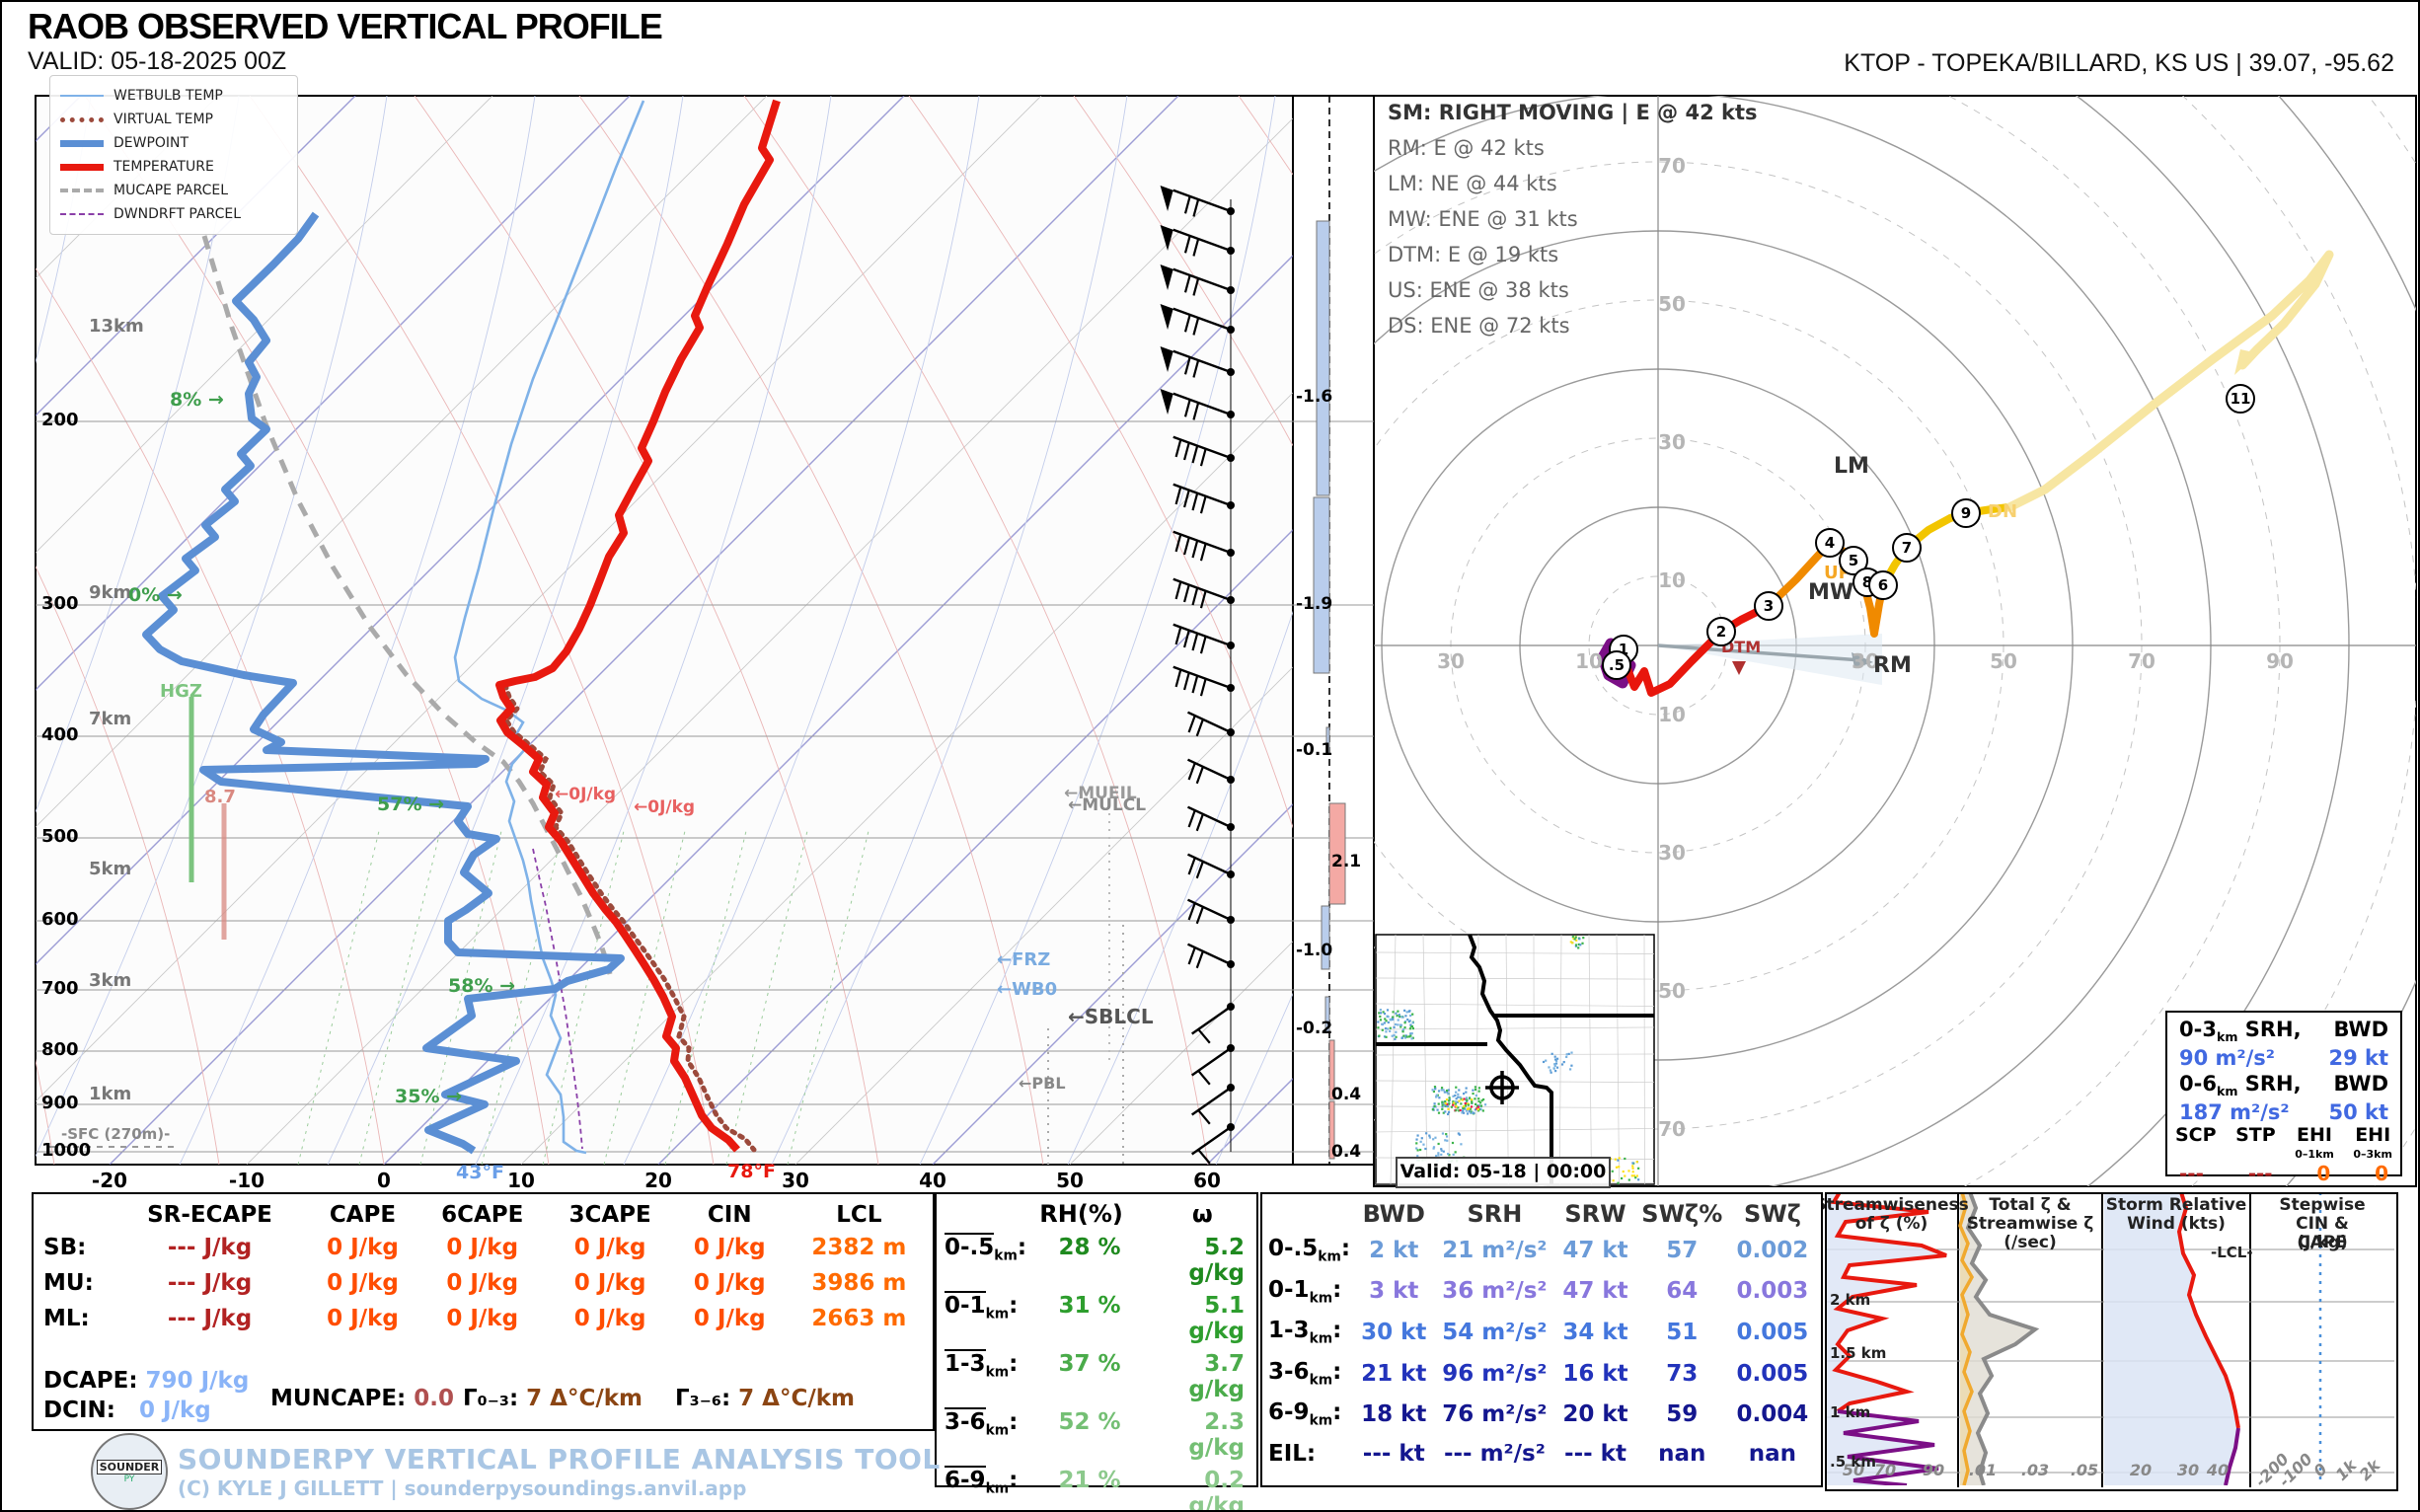 The image size is (2420, 1512). I want to click on mucape-parcel-curve, so click(407, 605).